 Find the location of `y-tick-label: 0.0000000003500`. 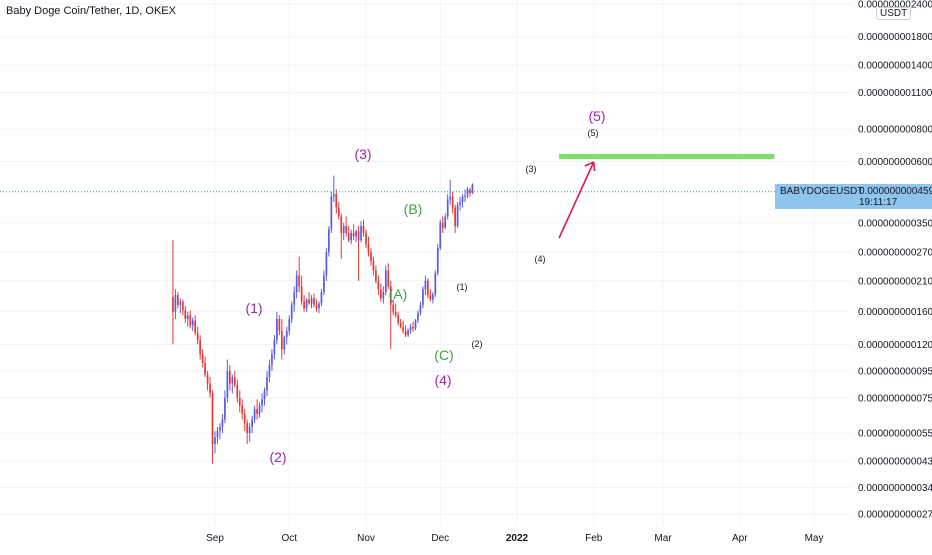

y-tick-label: 0.0000000003500 is located at coordinates (895, 223).